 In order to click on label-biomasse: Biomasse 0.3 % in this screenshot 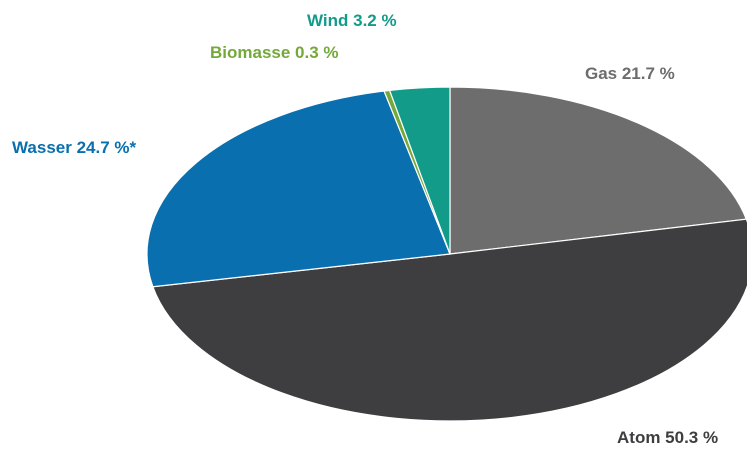, I will do `click(274, 52)`.